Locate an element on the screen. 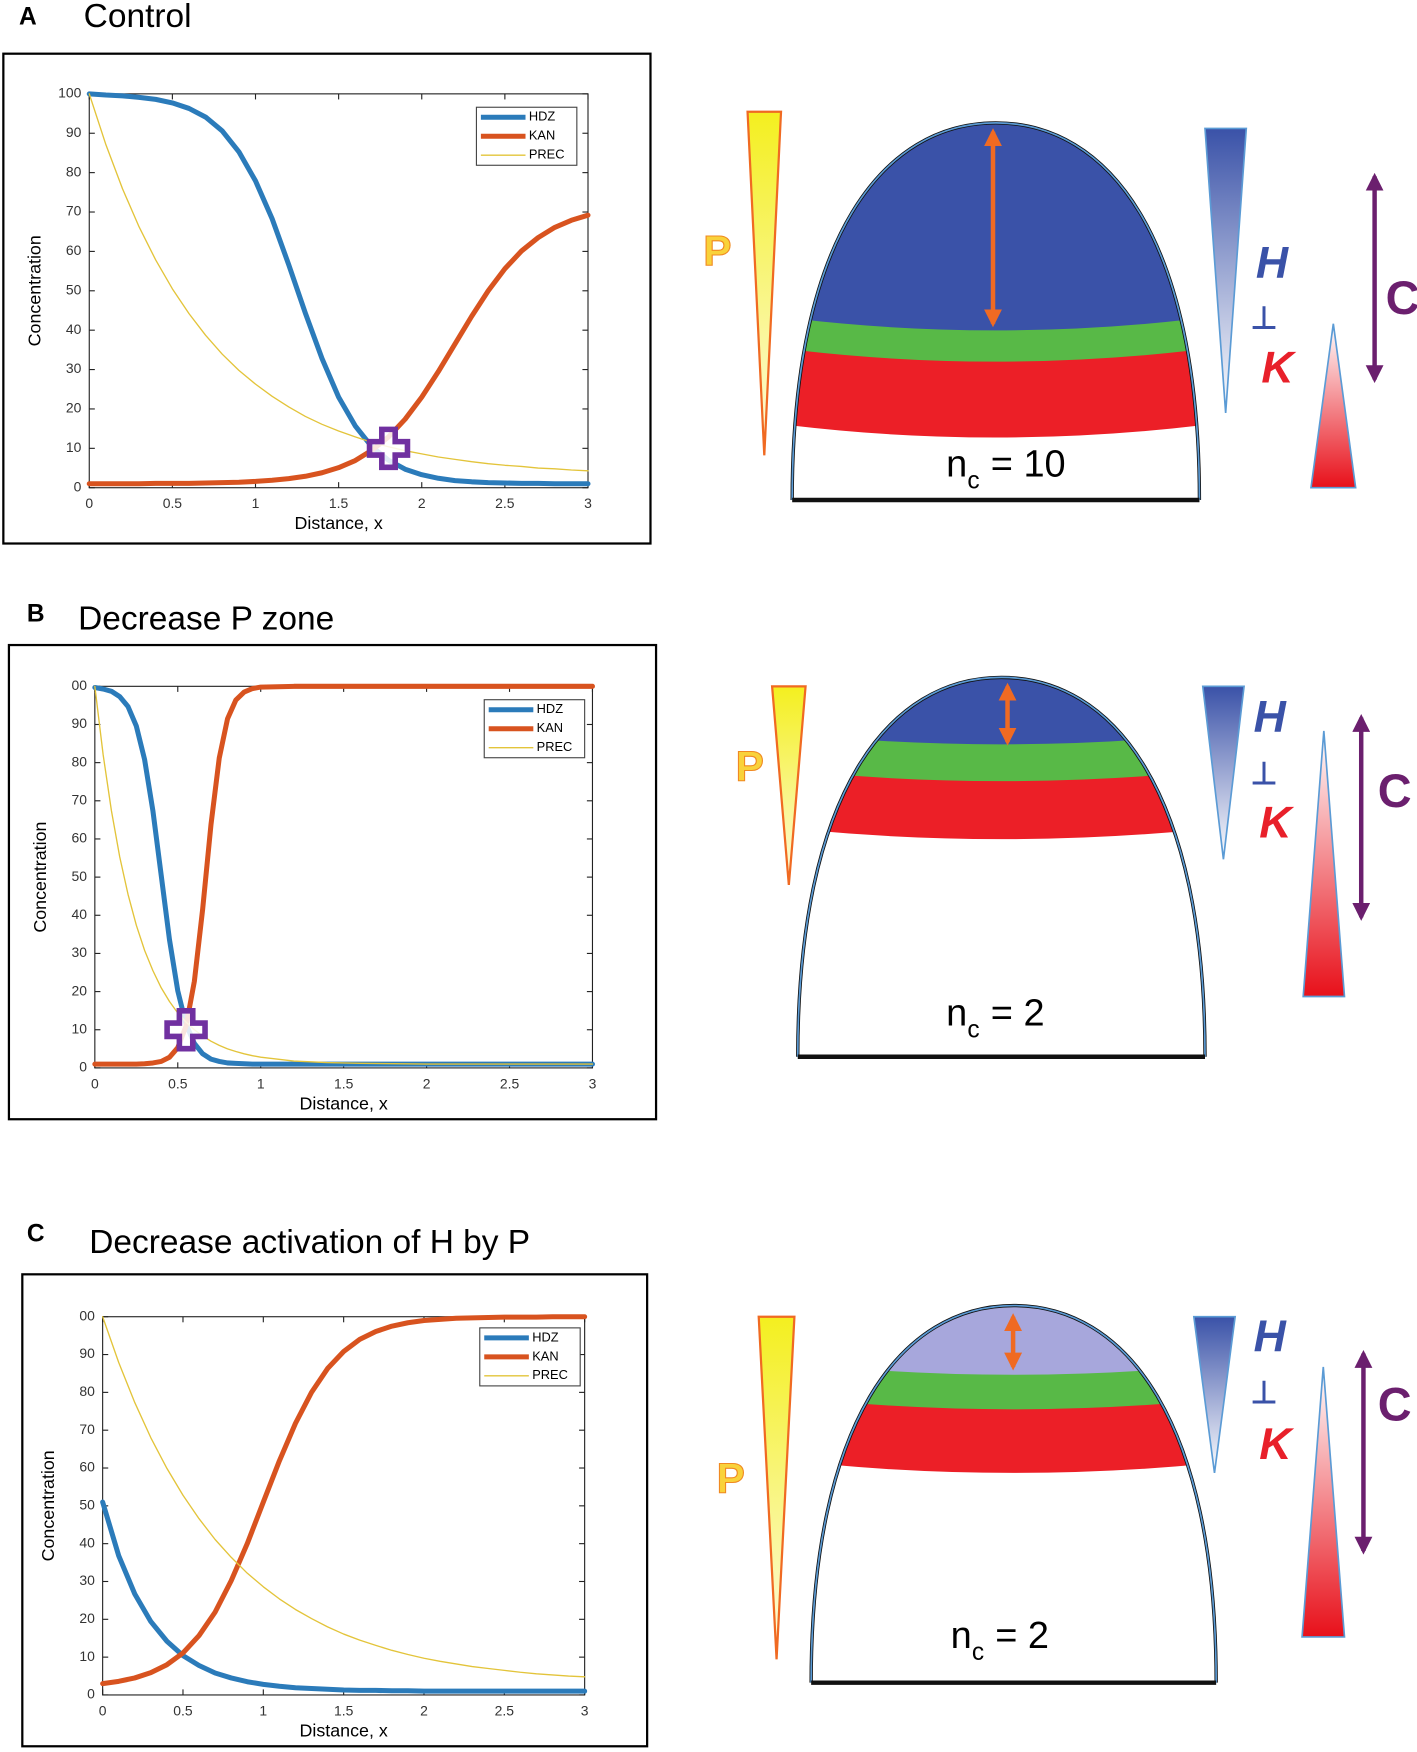 This screenshot has height=1752, width=1417. panel-letter: A is located at coordinates (28, 16).